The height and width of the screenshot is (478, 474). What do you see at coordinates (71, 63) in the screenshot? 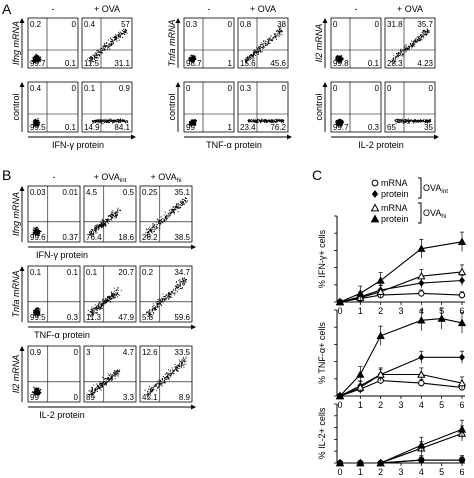
I see `quadrant-value-bottom-right: 0.1` at bounding box center [71, 63].